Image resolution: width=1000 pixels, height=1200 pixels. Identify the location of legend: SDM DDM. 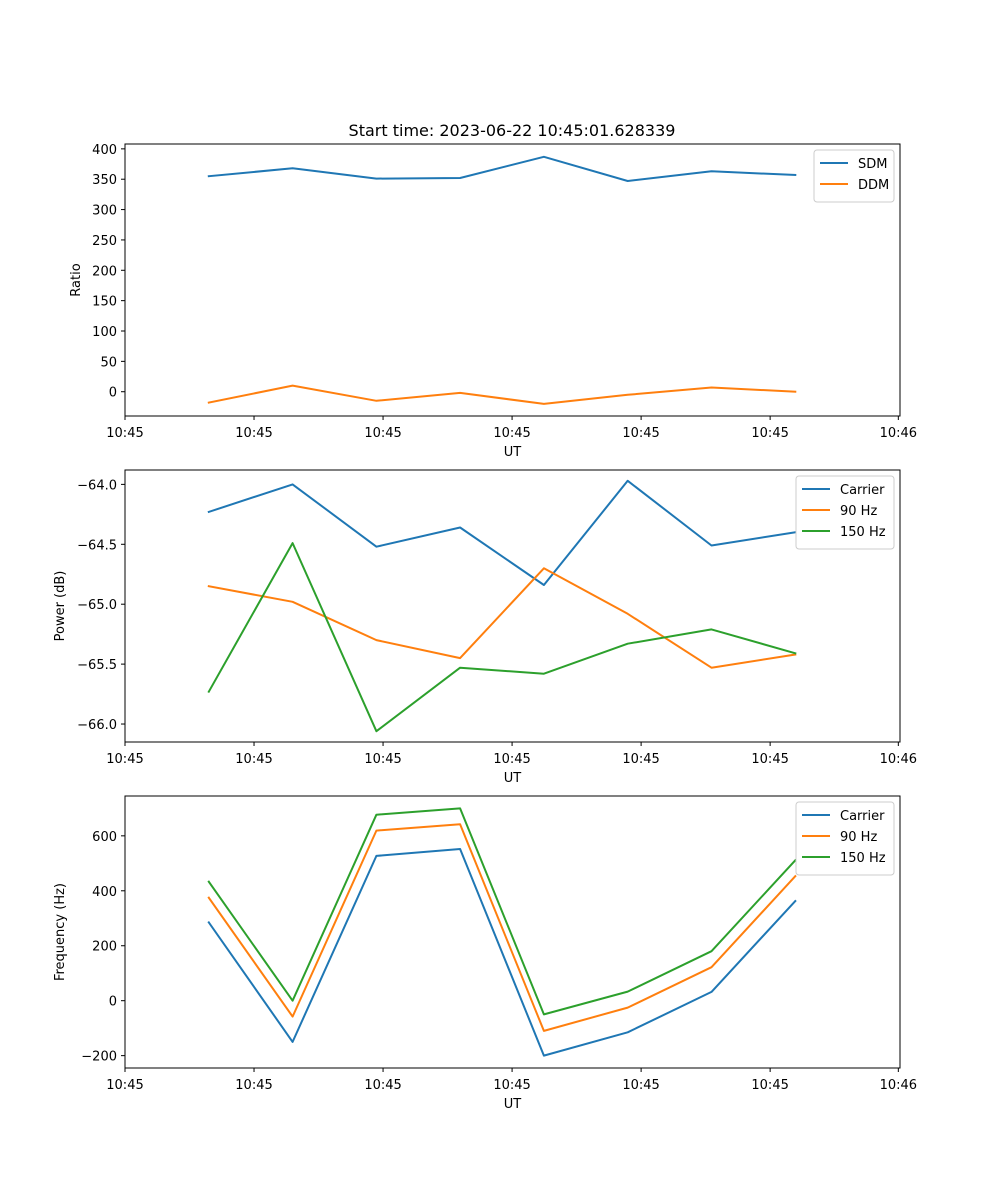
(854, 176).